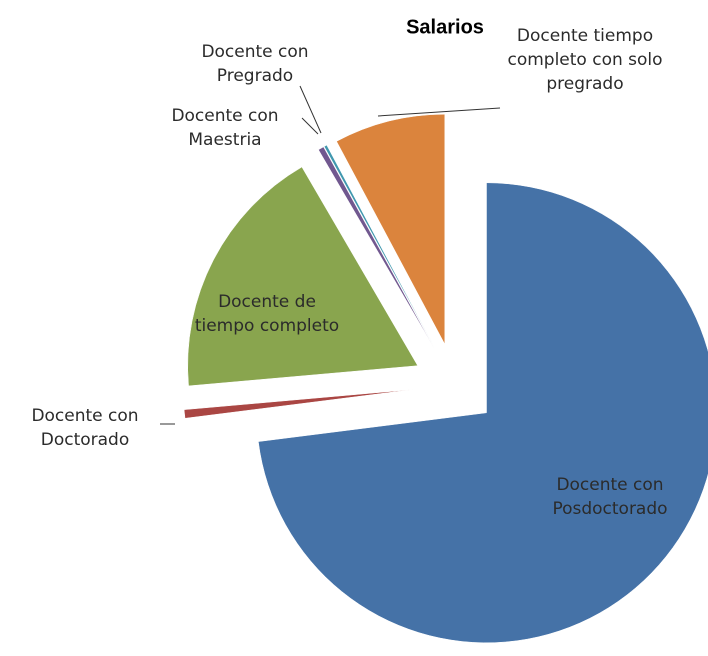 The image size is (708, 656). I want to click on slice-label: Docente con Posdoctorado, so click(610, 497).